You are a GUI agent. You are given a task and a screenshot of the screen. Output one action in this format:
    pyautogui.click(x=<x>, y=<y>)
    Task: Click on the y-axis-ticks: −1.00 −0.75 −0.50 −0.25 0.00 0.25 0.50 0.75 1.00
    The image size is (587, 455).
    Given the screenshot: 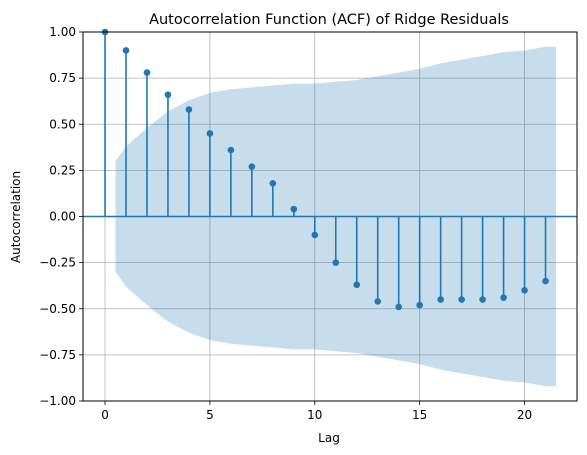 What is the action you would take?
    pyautogui.click(x=61, y=216)
    